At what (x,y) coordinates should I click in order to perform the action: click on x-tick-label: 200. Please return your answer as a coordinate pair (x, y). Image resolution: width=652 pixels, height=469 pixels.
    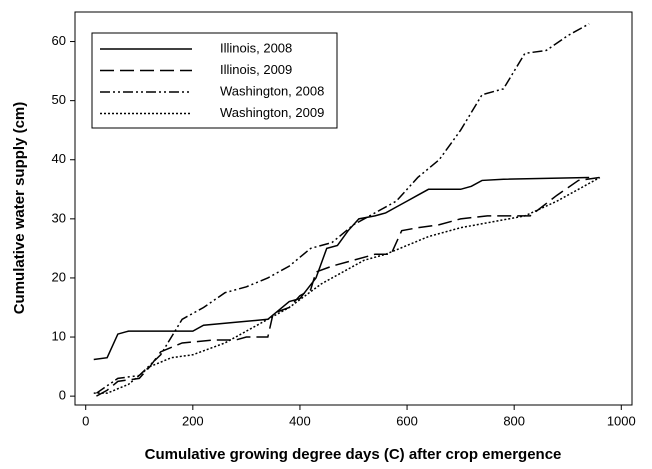
    Looking at the image, I should click on (193, 420).